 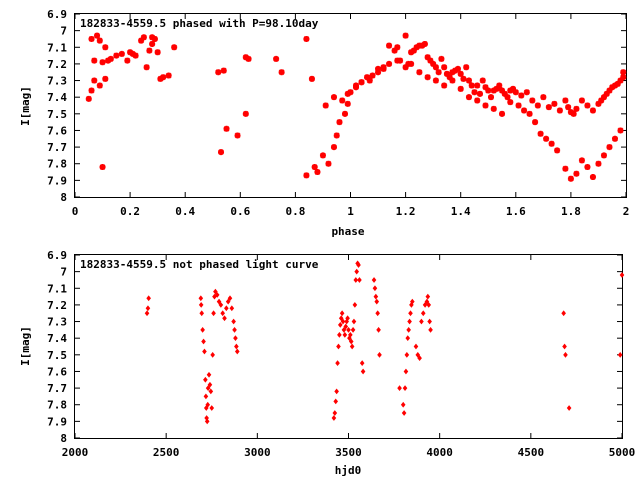 What do you see at coordinates (350, 211) in the screenshot?
I see `x-tick-label: 1` at bounding box center [350, 211].